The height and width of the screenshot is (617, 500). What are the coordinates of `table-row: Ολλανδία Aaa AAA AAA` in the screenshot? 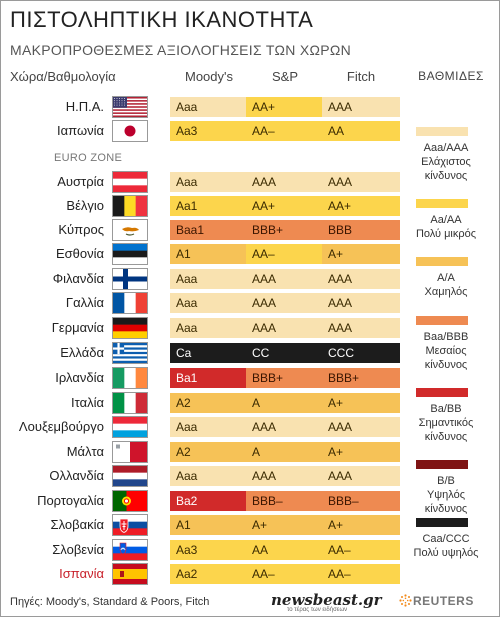 It's located at (201, 476).